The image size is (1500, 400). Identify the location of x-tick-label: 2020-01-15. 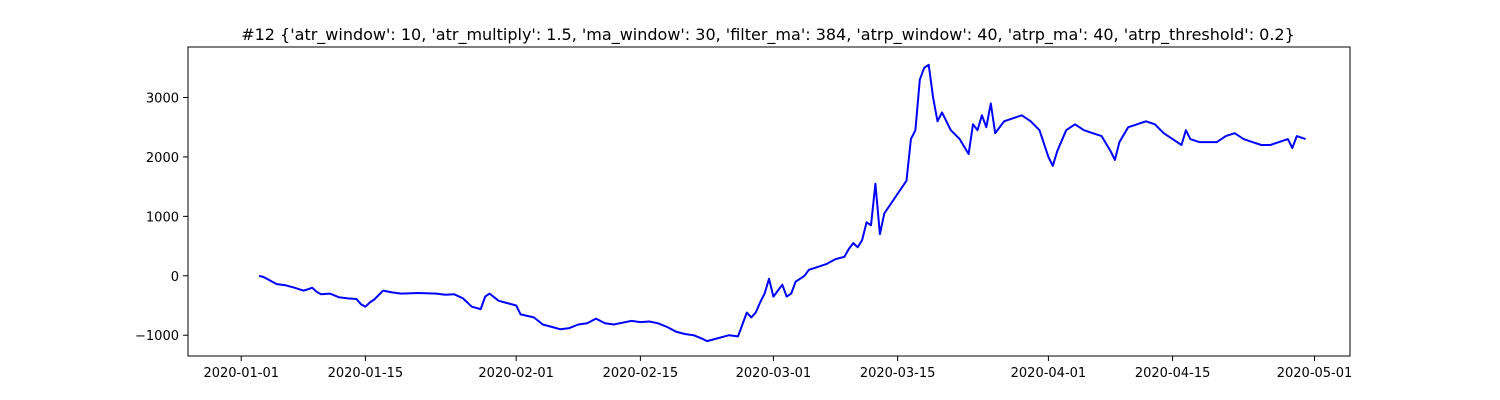
(366, 373).